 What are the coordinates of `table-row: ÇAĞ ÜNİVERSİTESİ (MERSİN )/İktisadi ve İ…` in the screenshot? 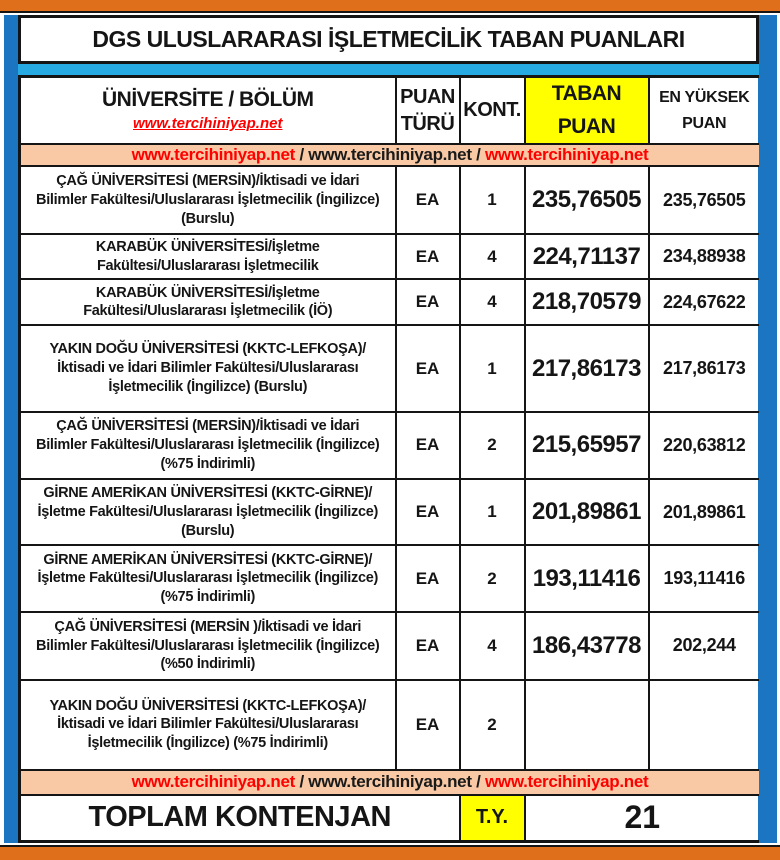 It's located at (388, 646).